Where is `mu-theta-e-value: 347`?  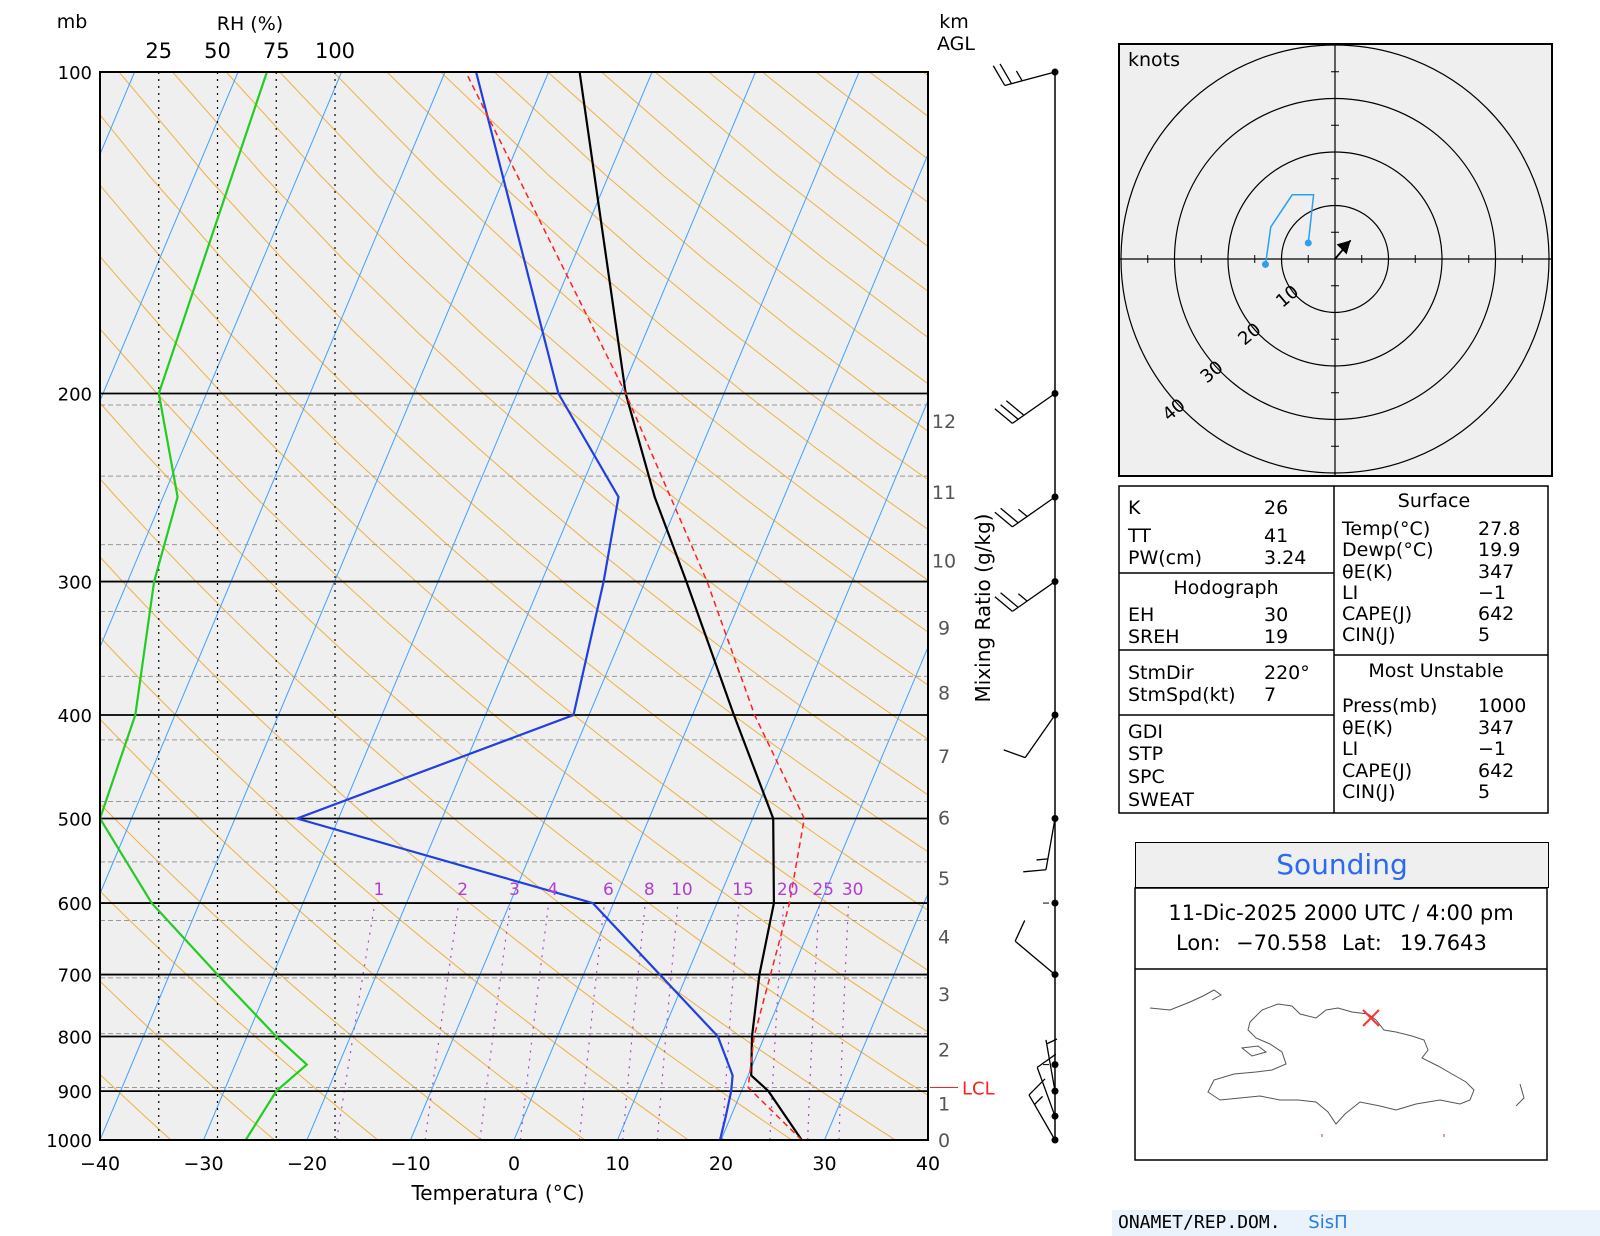
mu-theta-e-value: 347 is located at coordinates (1496, 728).